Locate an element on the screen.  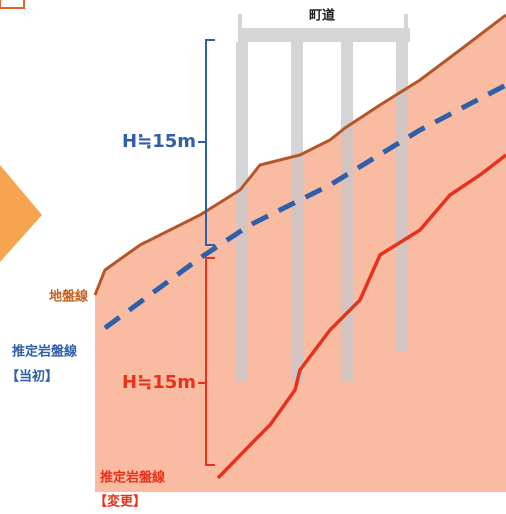
diamond-fragment is located at coordinates (21, 213).